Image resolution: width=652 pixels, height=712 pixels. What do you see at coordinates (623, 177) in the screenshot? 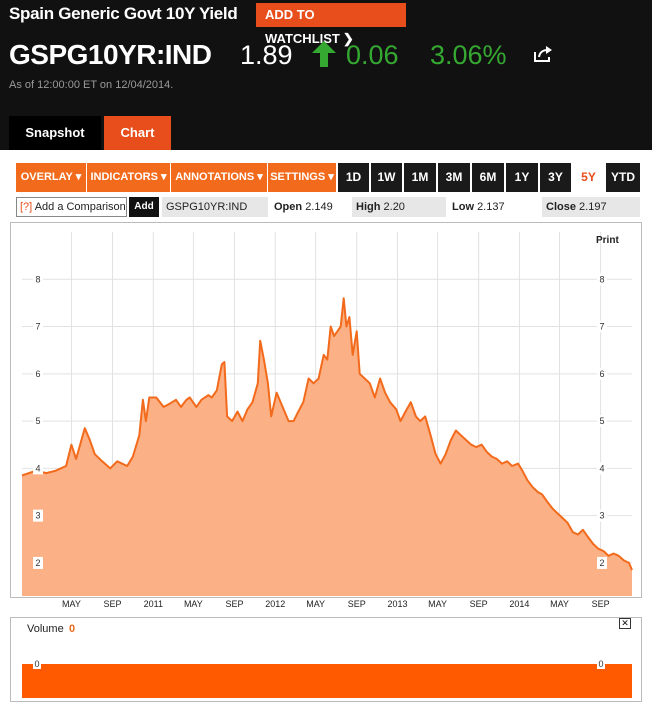
I see `range-ytd-button: YTD` at bounding box center [623, 177].